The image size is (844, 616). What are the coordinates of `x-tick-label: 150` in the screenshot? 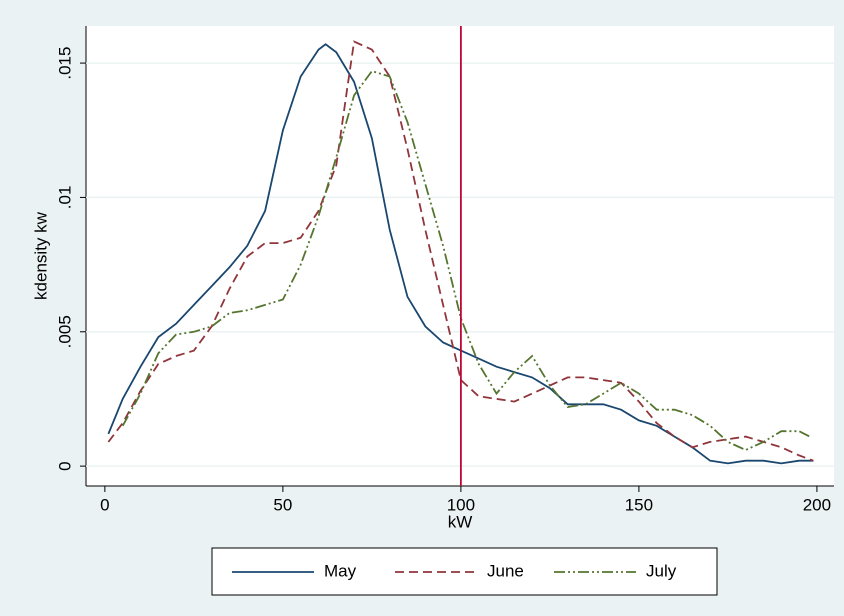 It's located at (639, 504).